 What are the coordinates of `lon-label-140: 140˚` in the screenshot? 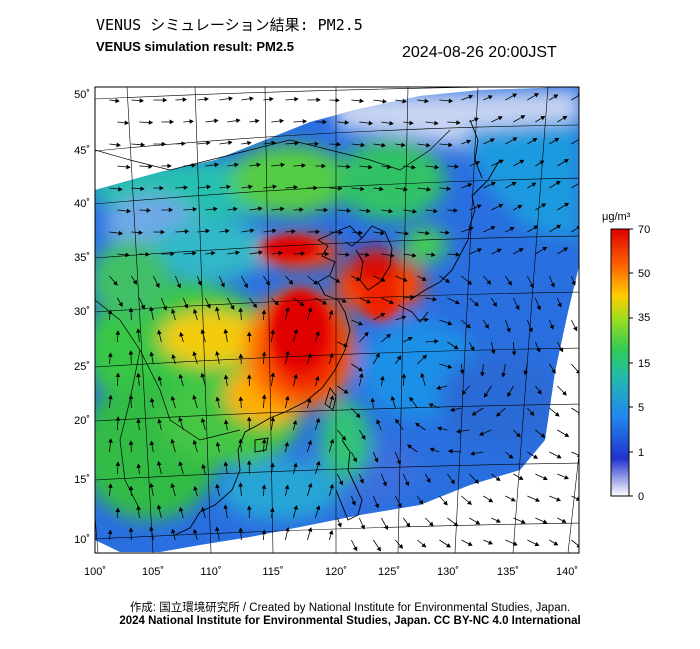 It's located at (567, 572).